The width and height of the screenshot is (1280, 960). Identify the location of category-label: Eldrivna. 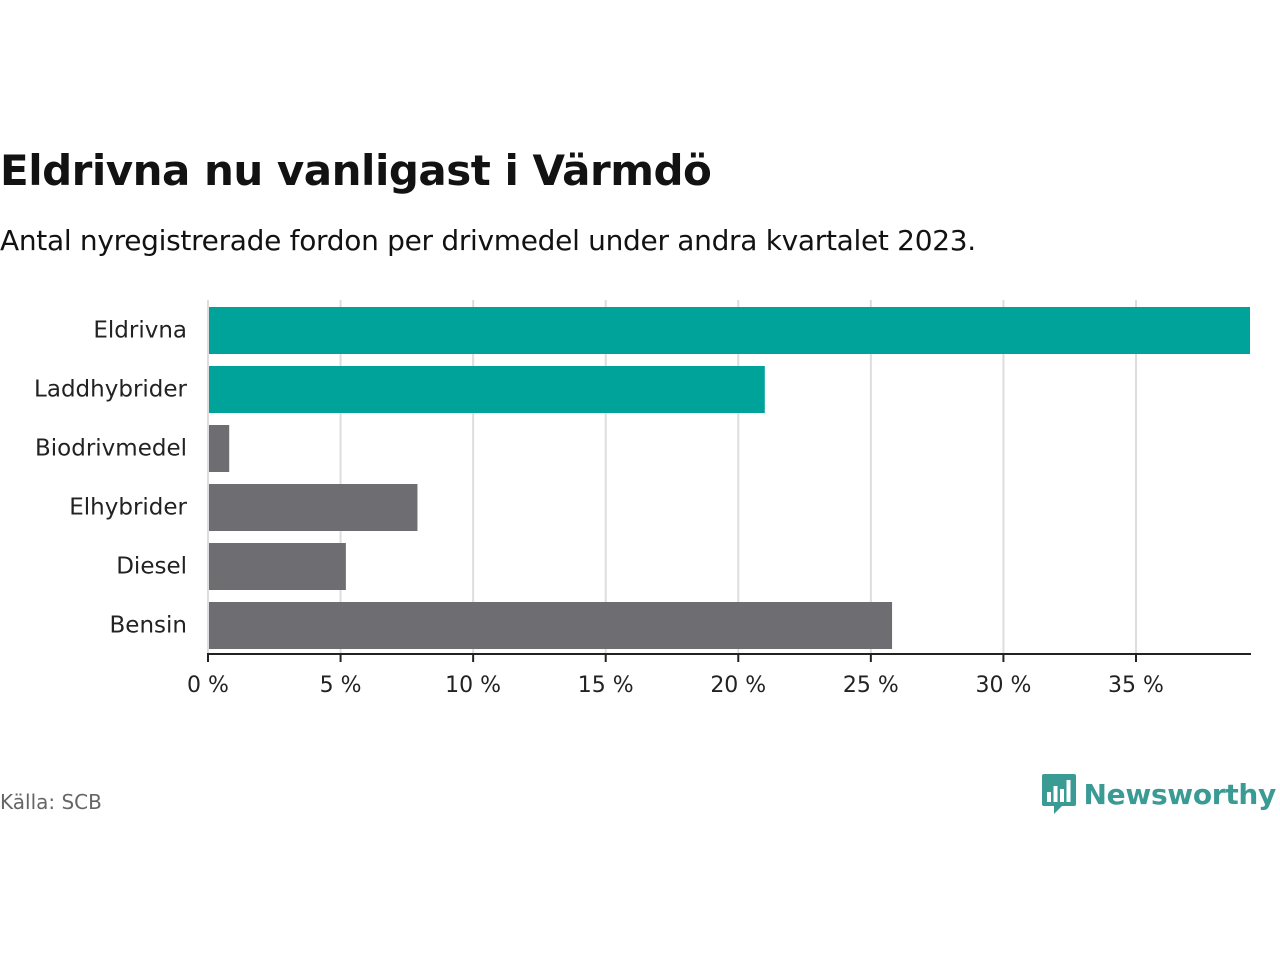
(140, 331).